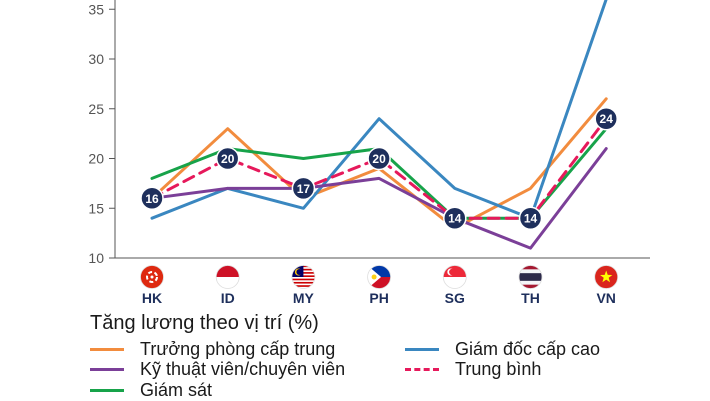 The height and width of the screenshot is (401, 710). I want to click on legend-label: Giám sát, so click(176, 389).